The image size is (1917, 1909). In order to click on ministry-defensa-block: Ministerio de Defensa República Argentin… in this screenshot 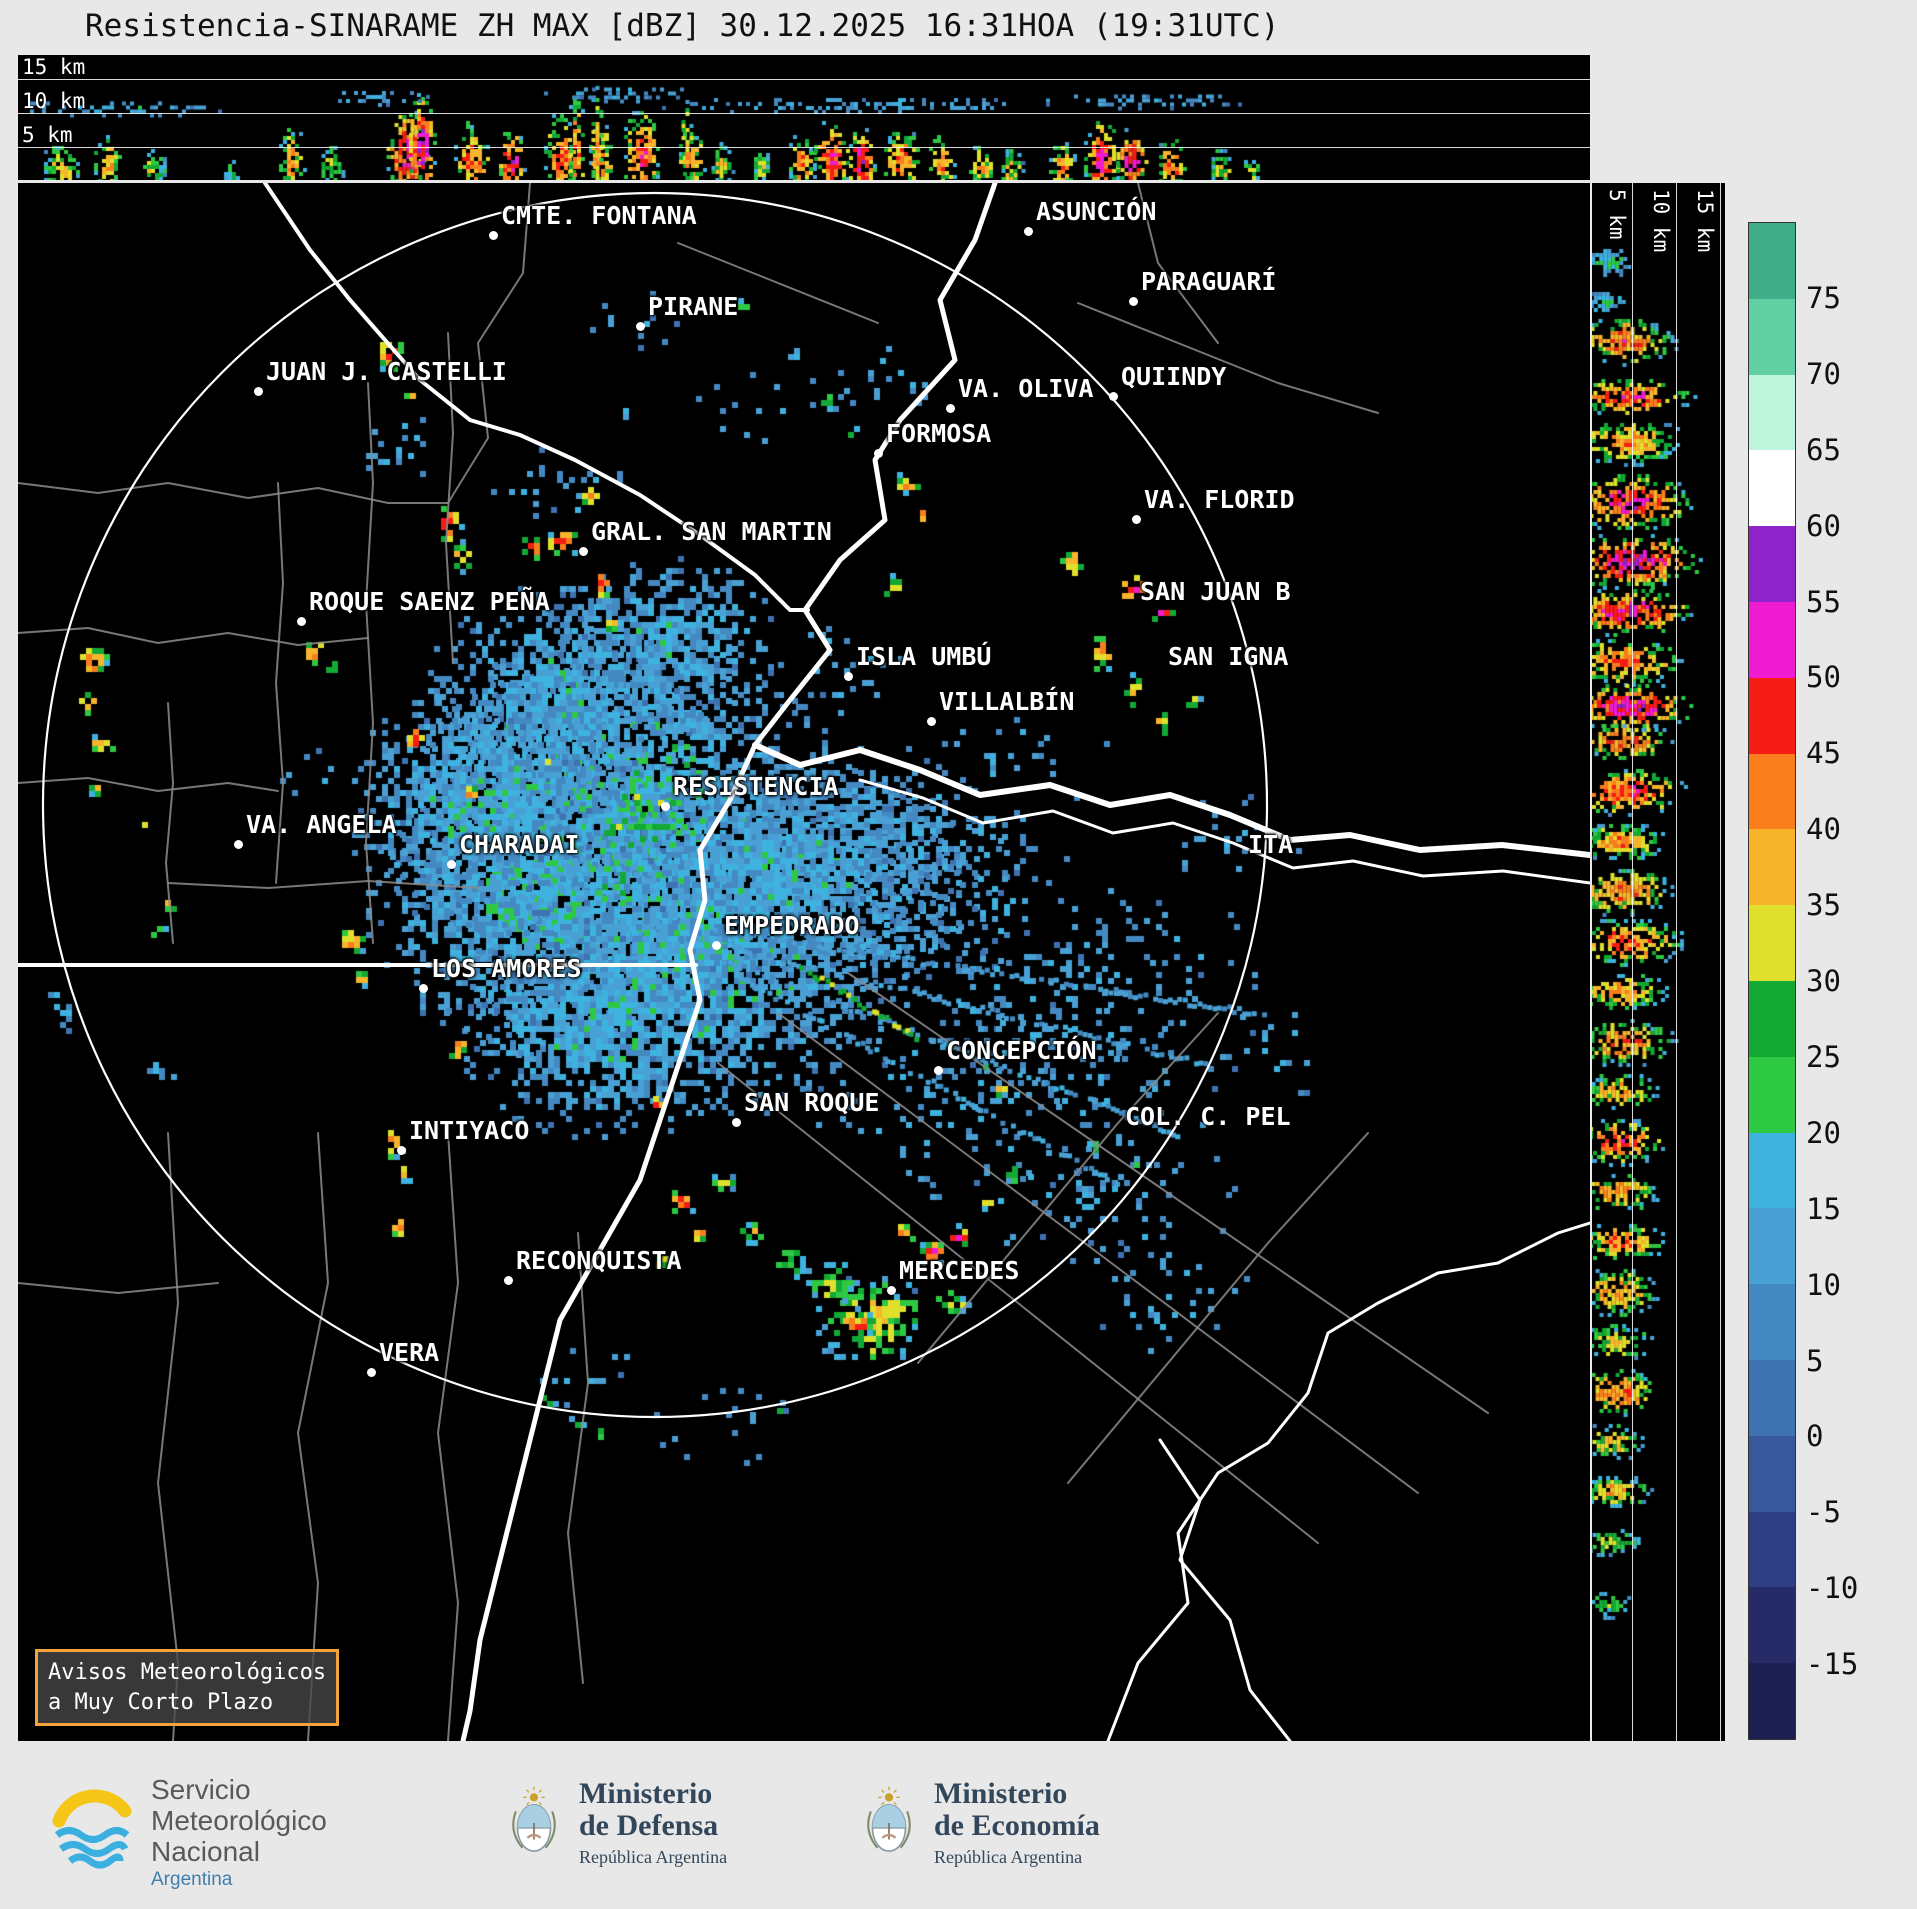, I will do `click(616, 1822)`.